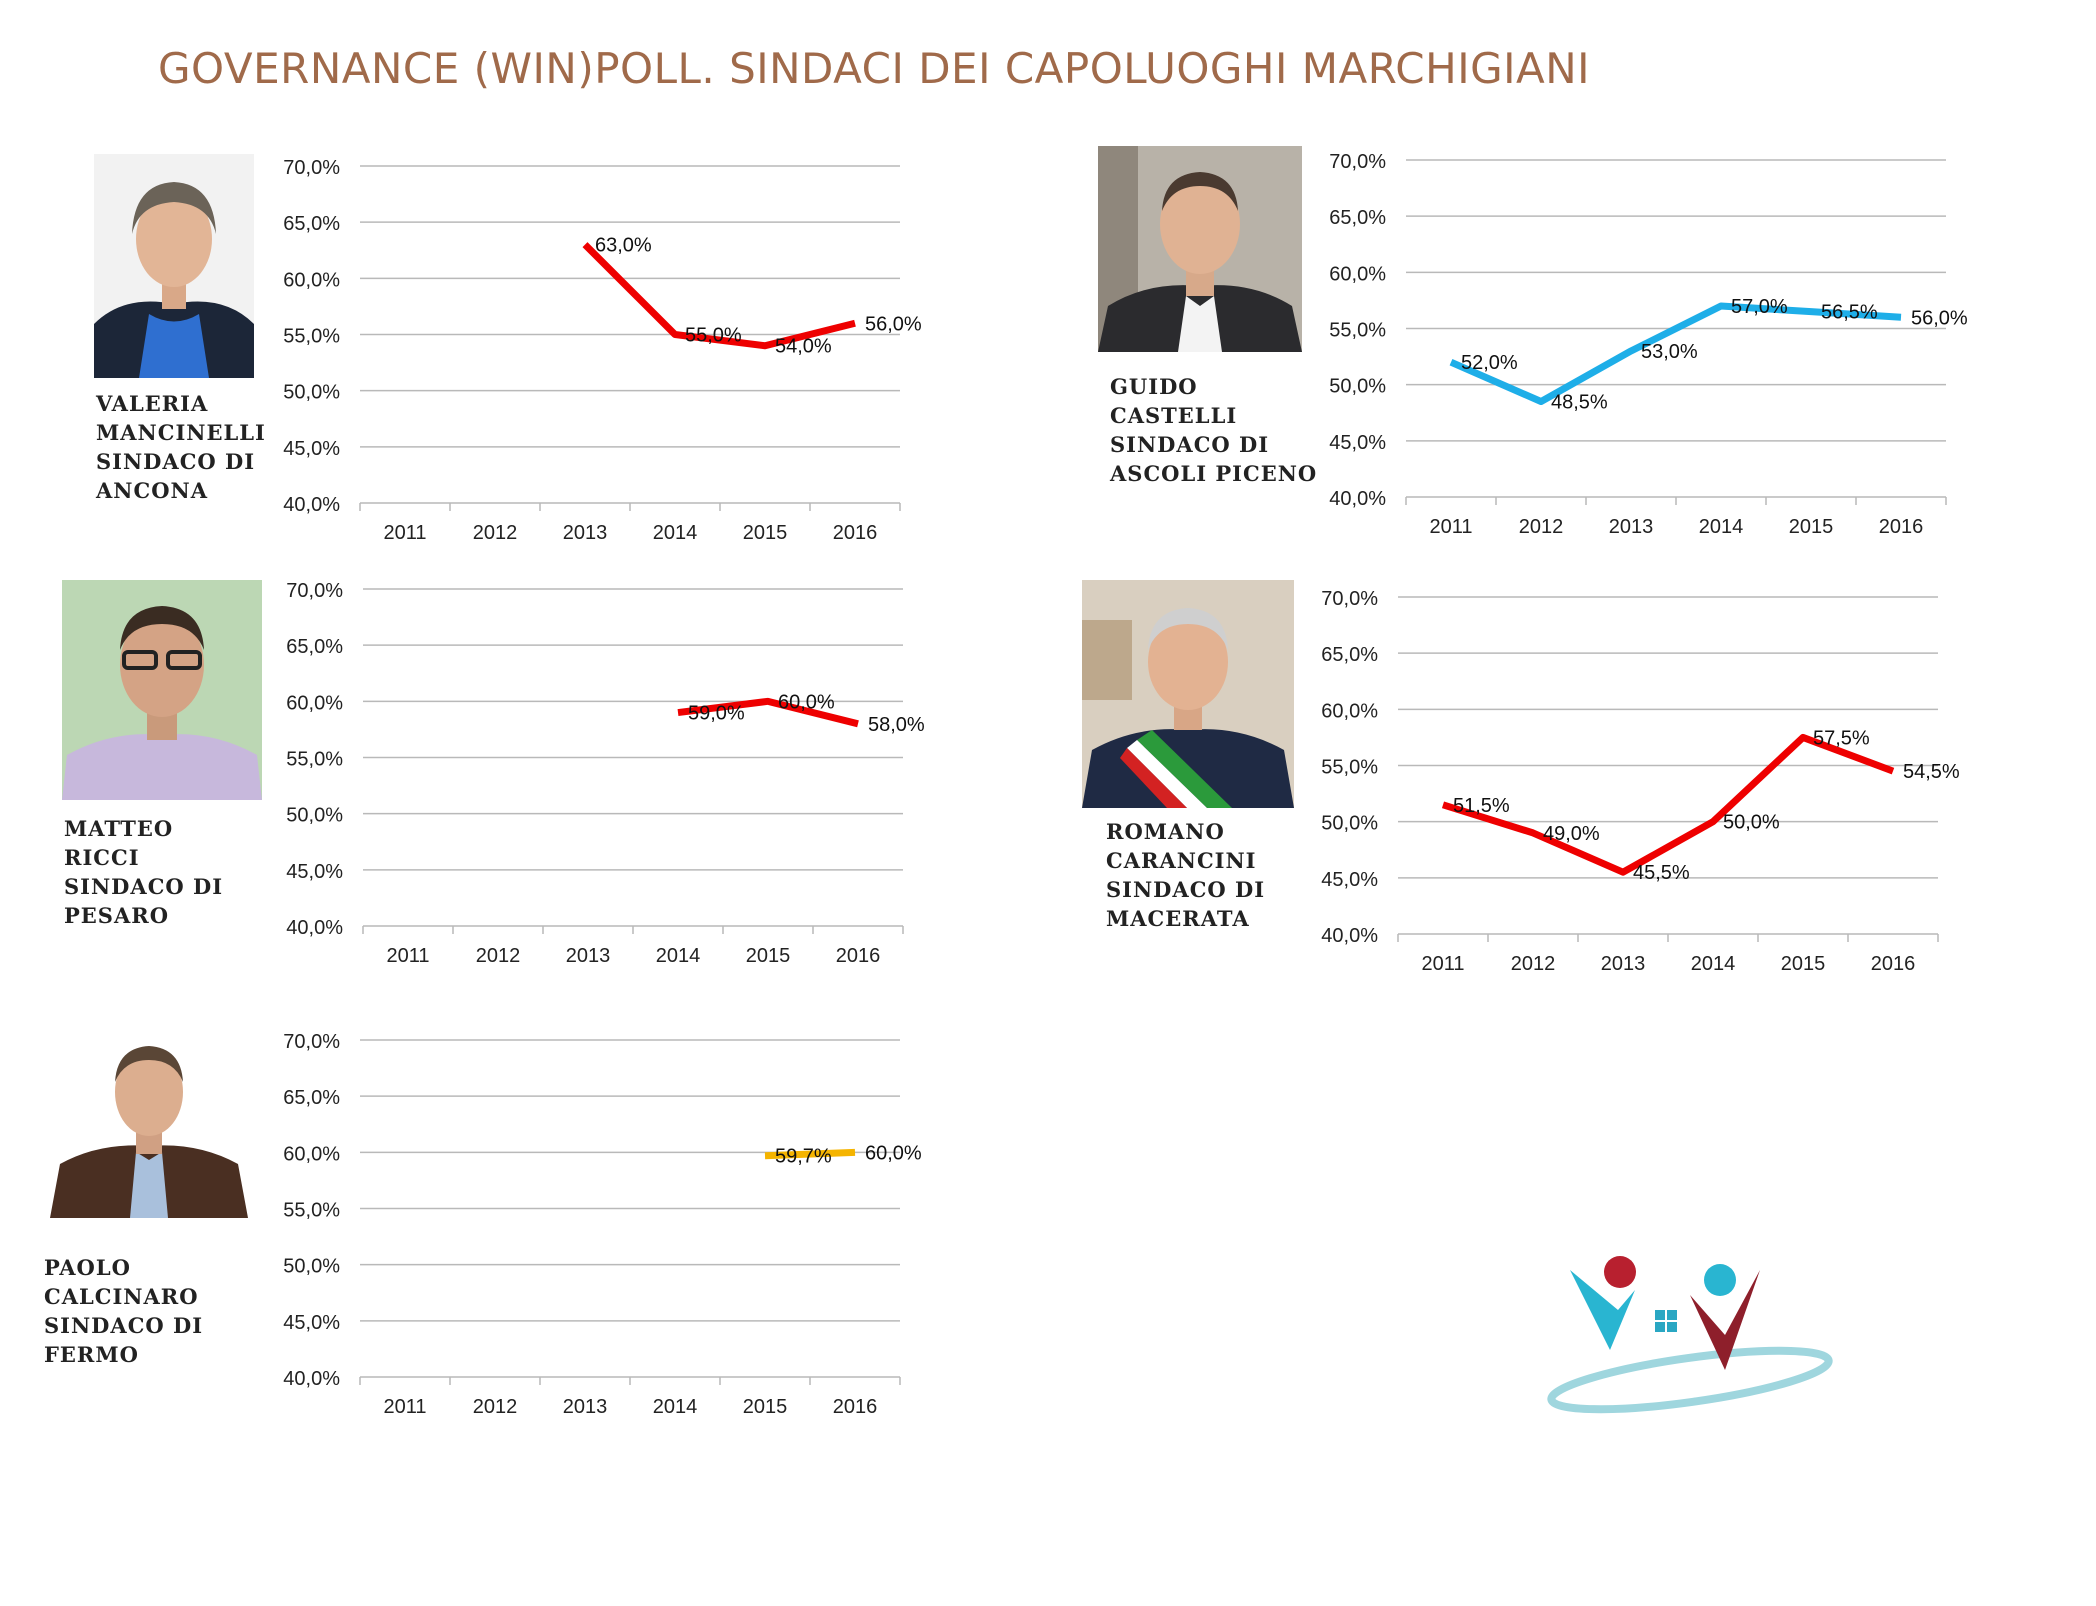  What do you see at coordinates (803, 1157) in the screenshot?
I see `data-label: 59,7%` at bounding box center [803, 1157].